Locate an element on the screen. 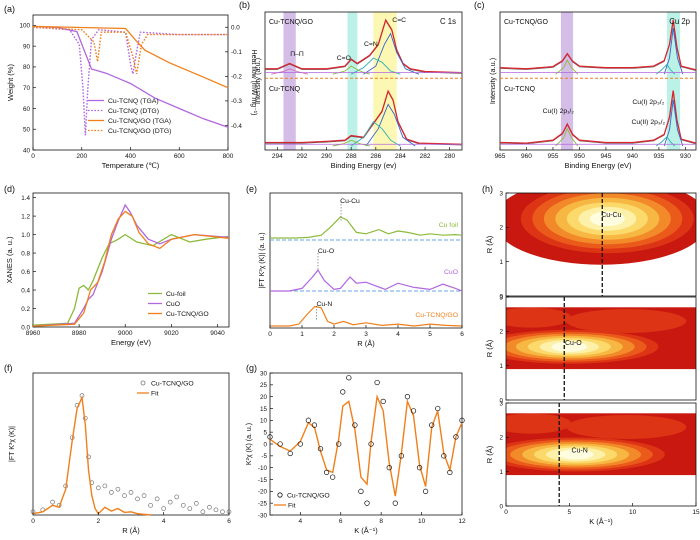 The height and width of the screenshot is (540, 700). x-tick-label: 950 is located at coordinates (579, 156).